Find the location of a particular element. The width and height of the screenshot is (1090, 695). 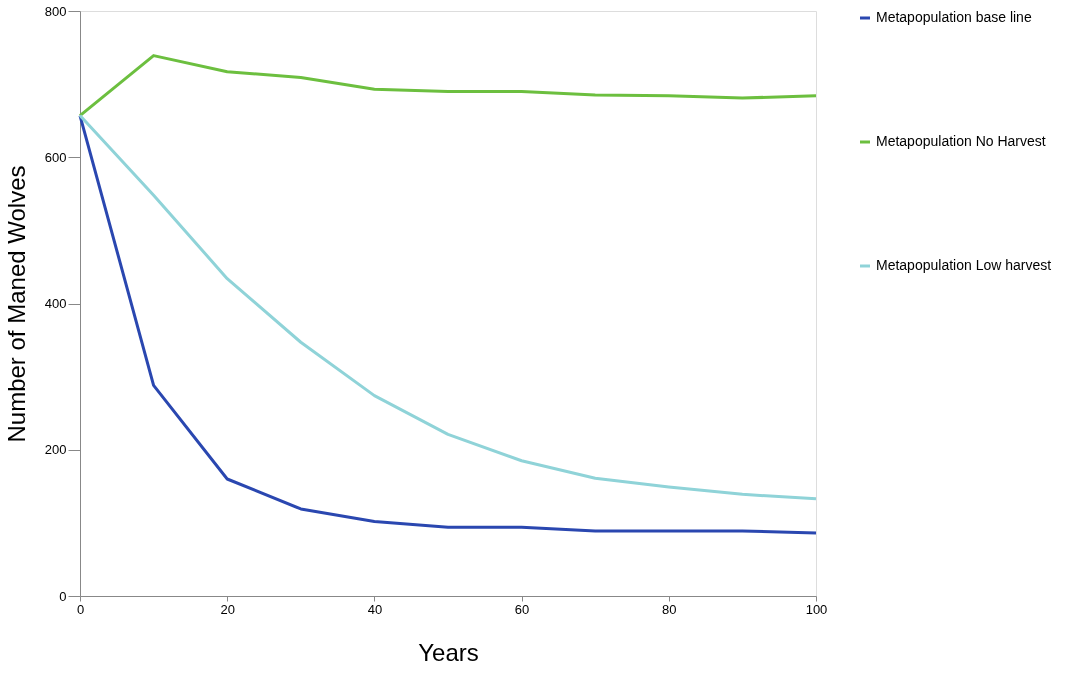

y-tick-label: 0 is located at coordinates (63, 596).